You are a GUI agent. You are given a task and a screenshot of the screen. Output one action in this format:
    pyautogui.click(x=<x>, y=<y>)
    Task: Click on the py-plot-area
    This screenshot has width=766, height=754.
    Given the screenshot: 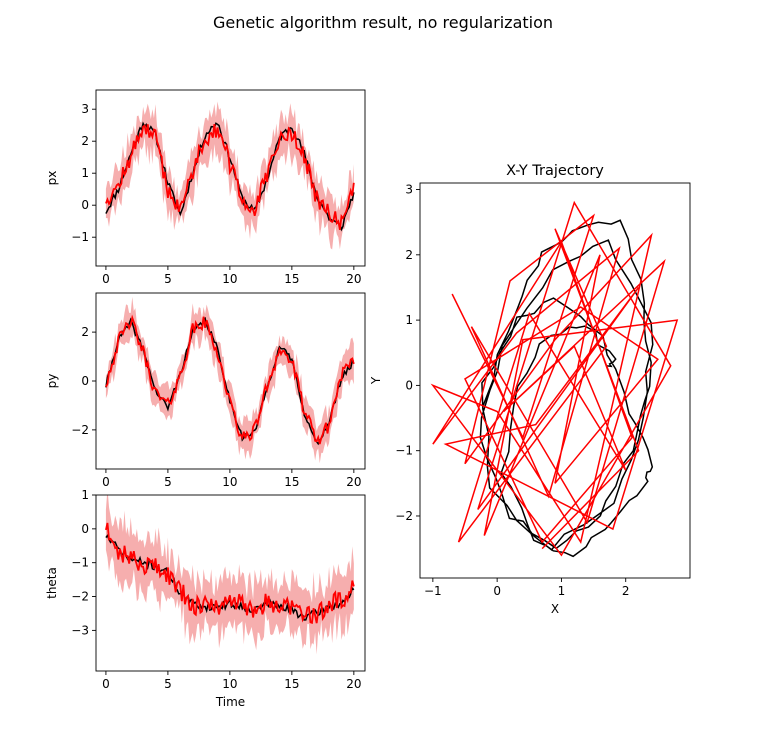 What is the action you would take?
    pyautogui.click(x=230, y=380)
    